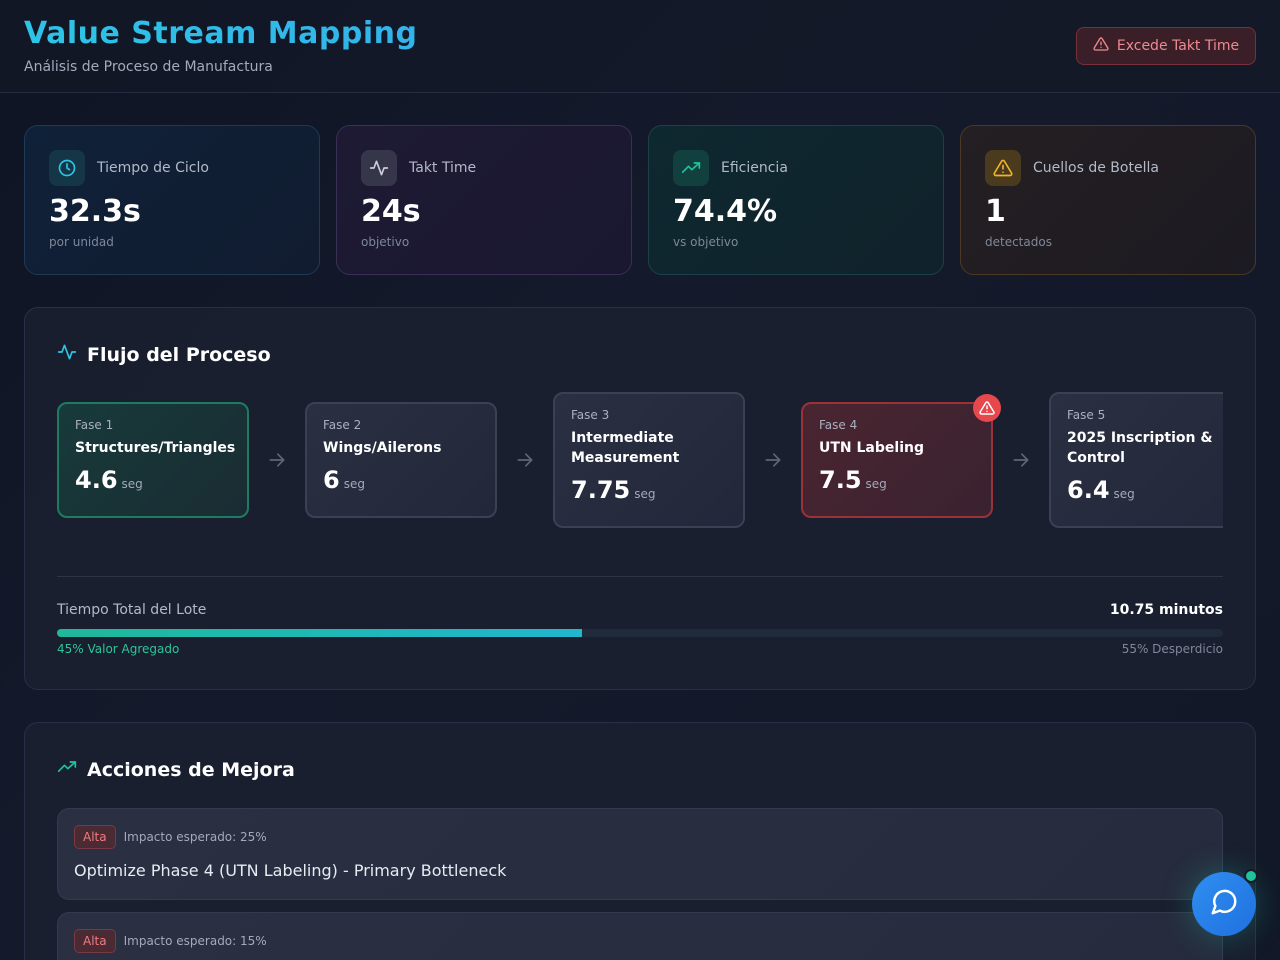  What do you see at coordinates (725, 211) in the screenshot?
I see `stat-value: 74.4%` at bounding box center [725, 211].